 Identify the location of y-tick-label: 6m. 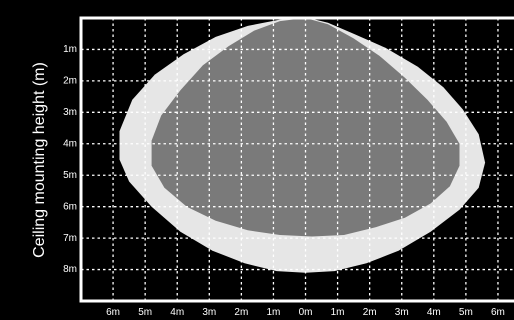
(70, 206).